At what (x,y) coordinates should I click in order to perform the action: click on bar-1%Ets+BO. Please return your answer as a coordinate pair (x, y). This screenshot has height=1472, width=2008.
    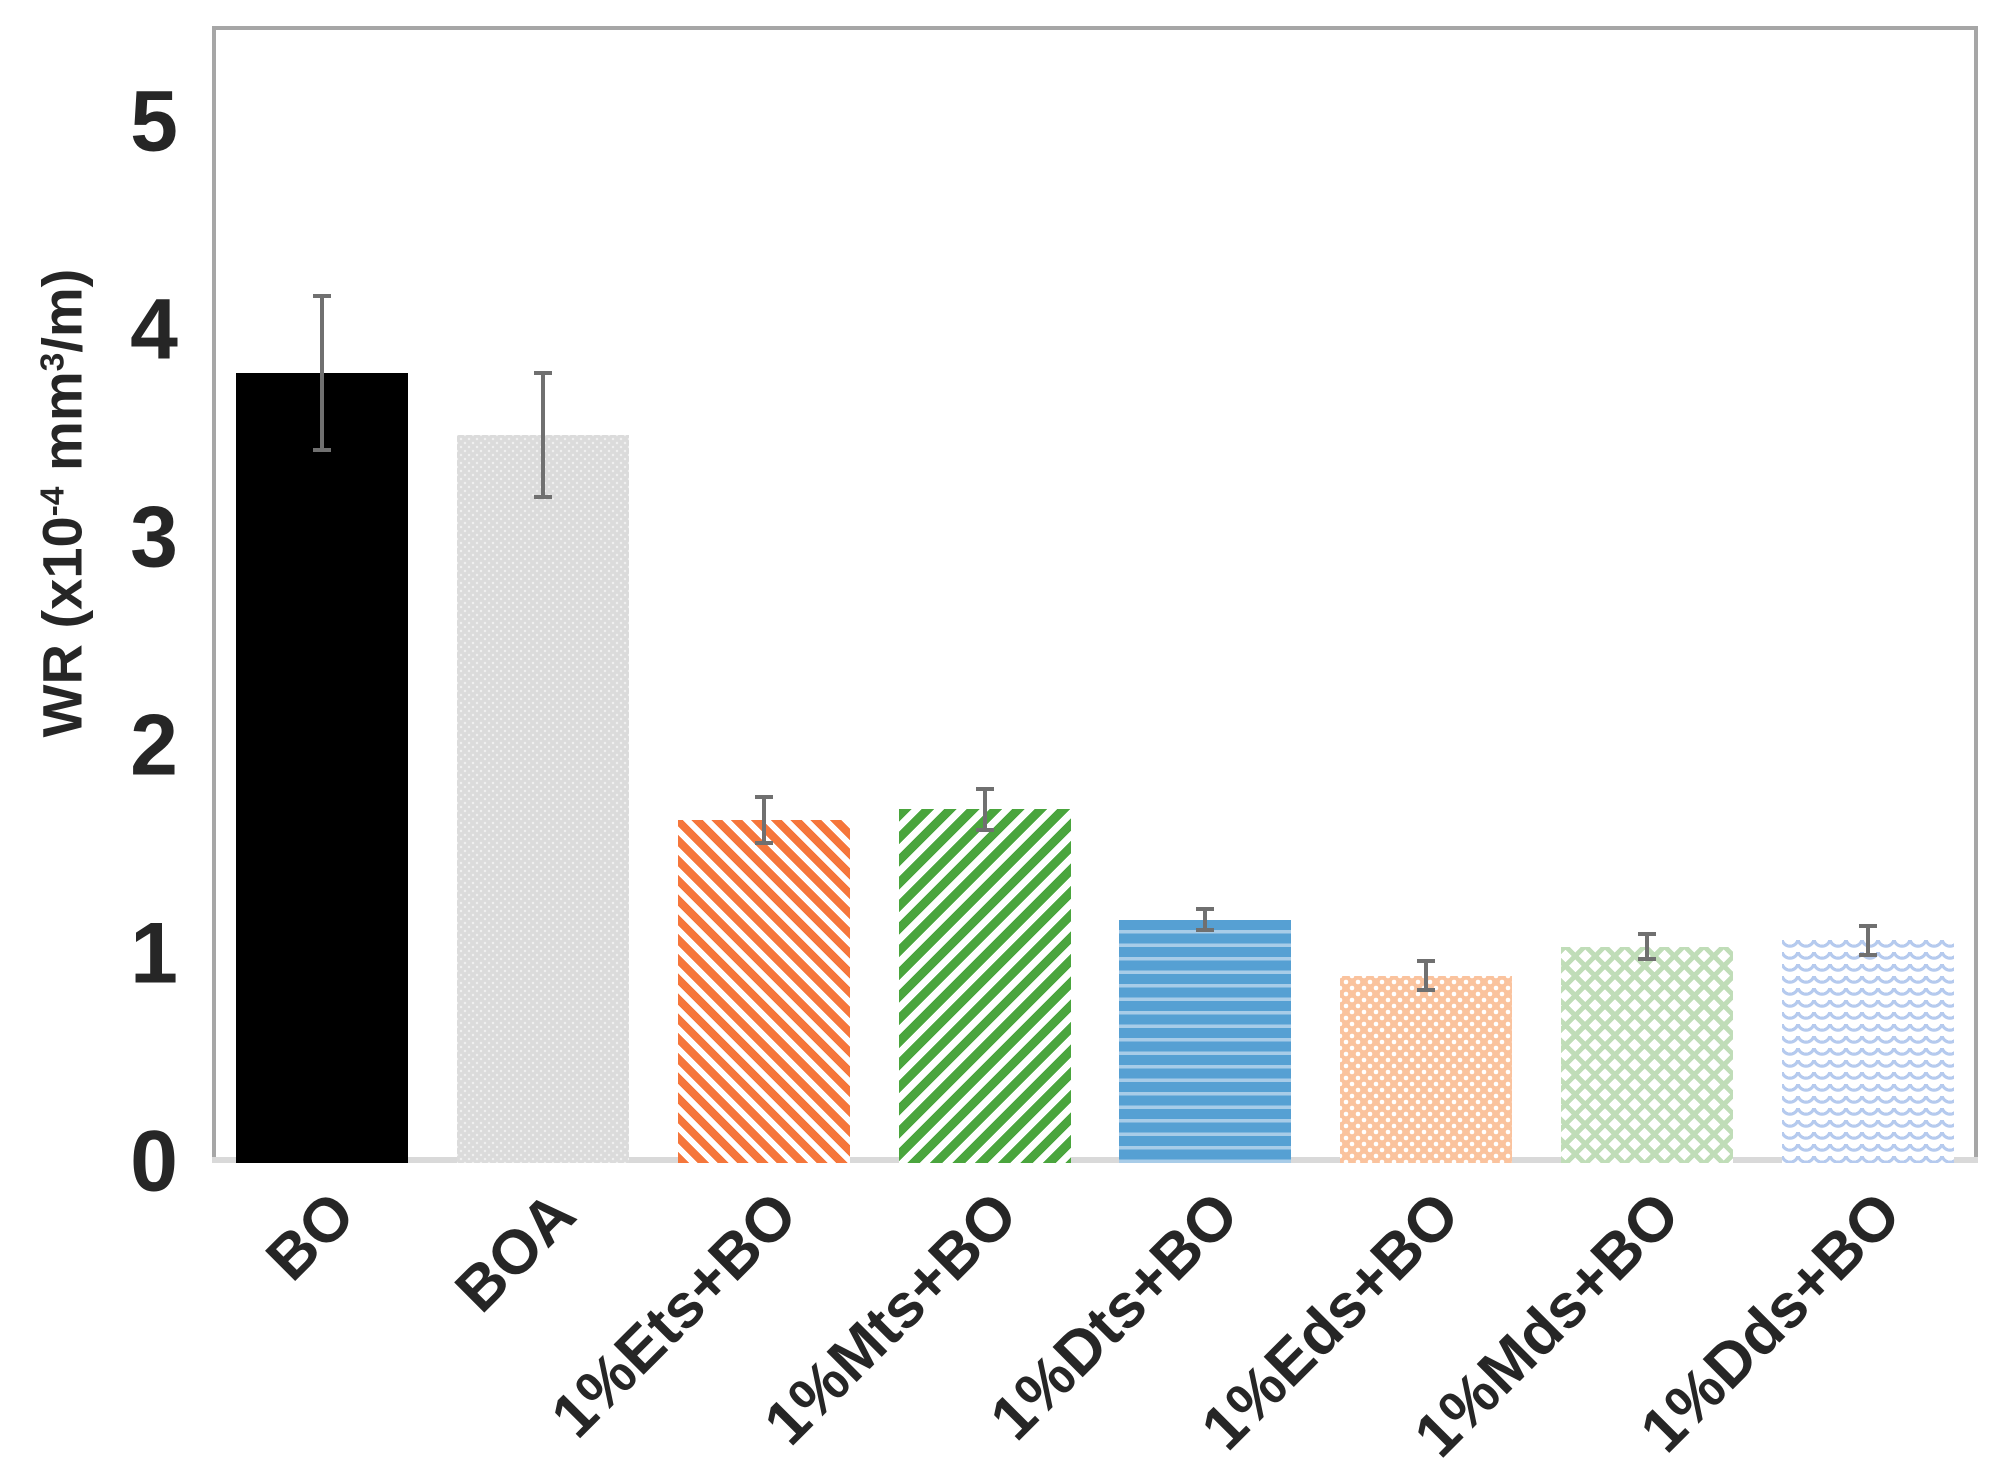
    Looking at the image, I should click on (763, 991).